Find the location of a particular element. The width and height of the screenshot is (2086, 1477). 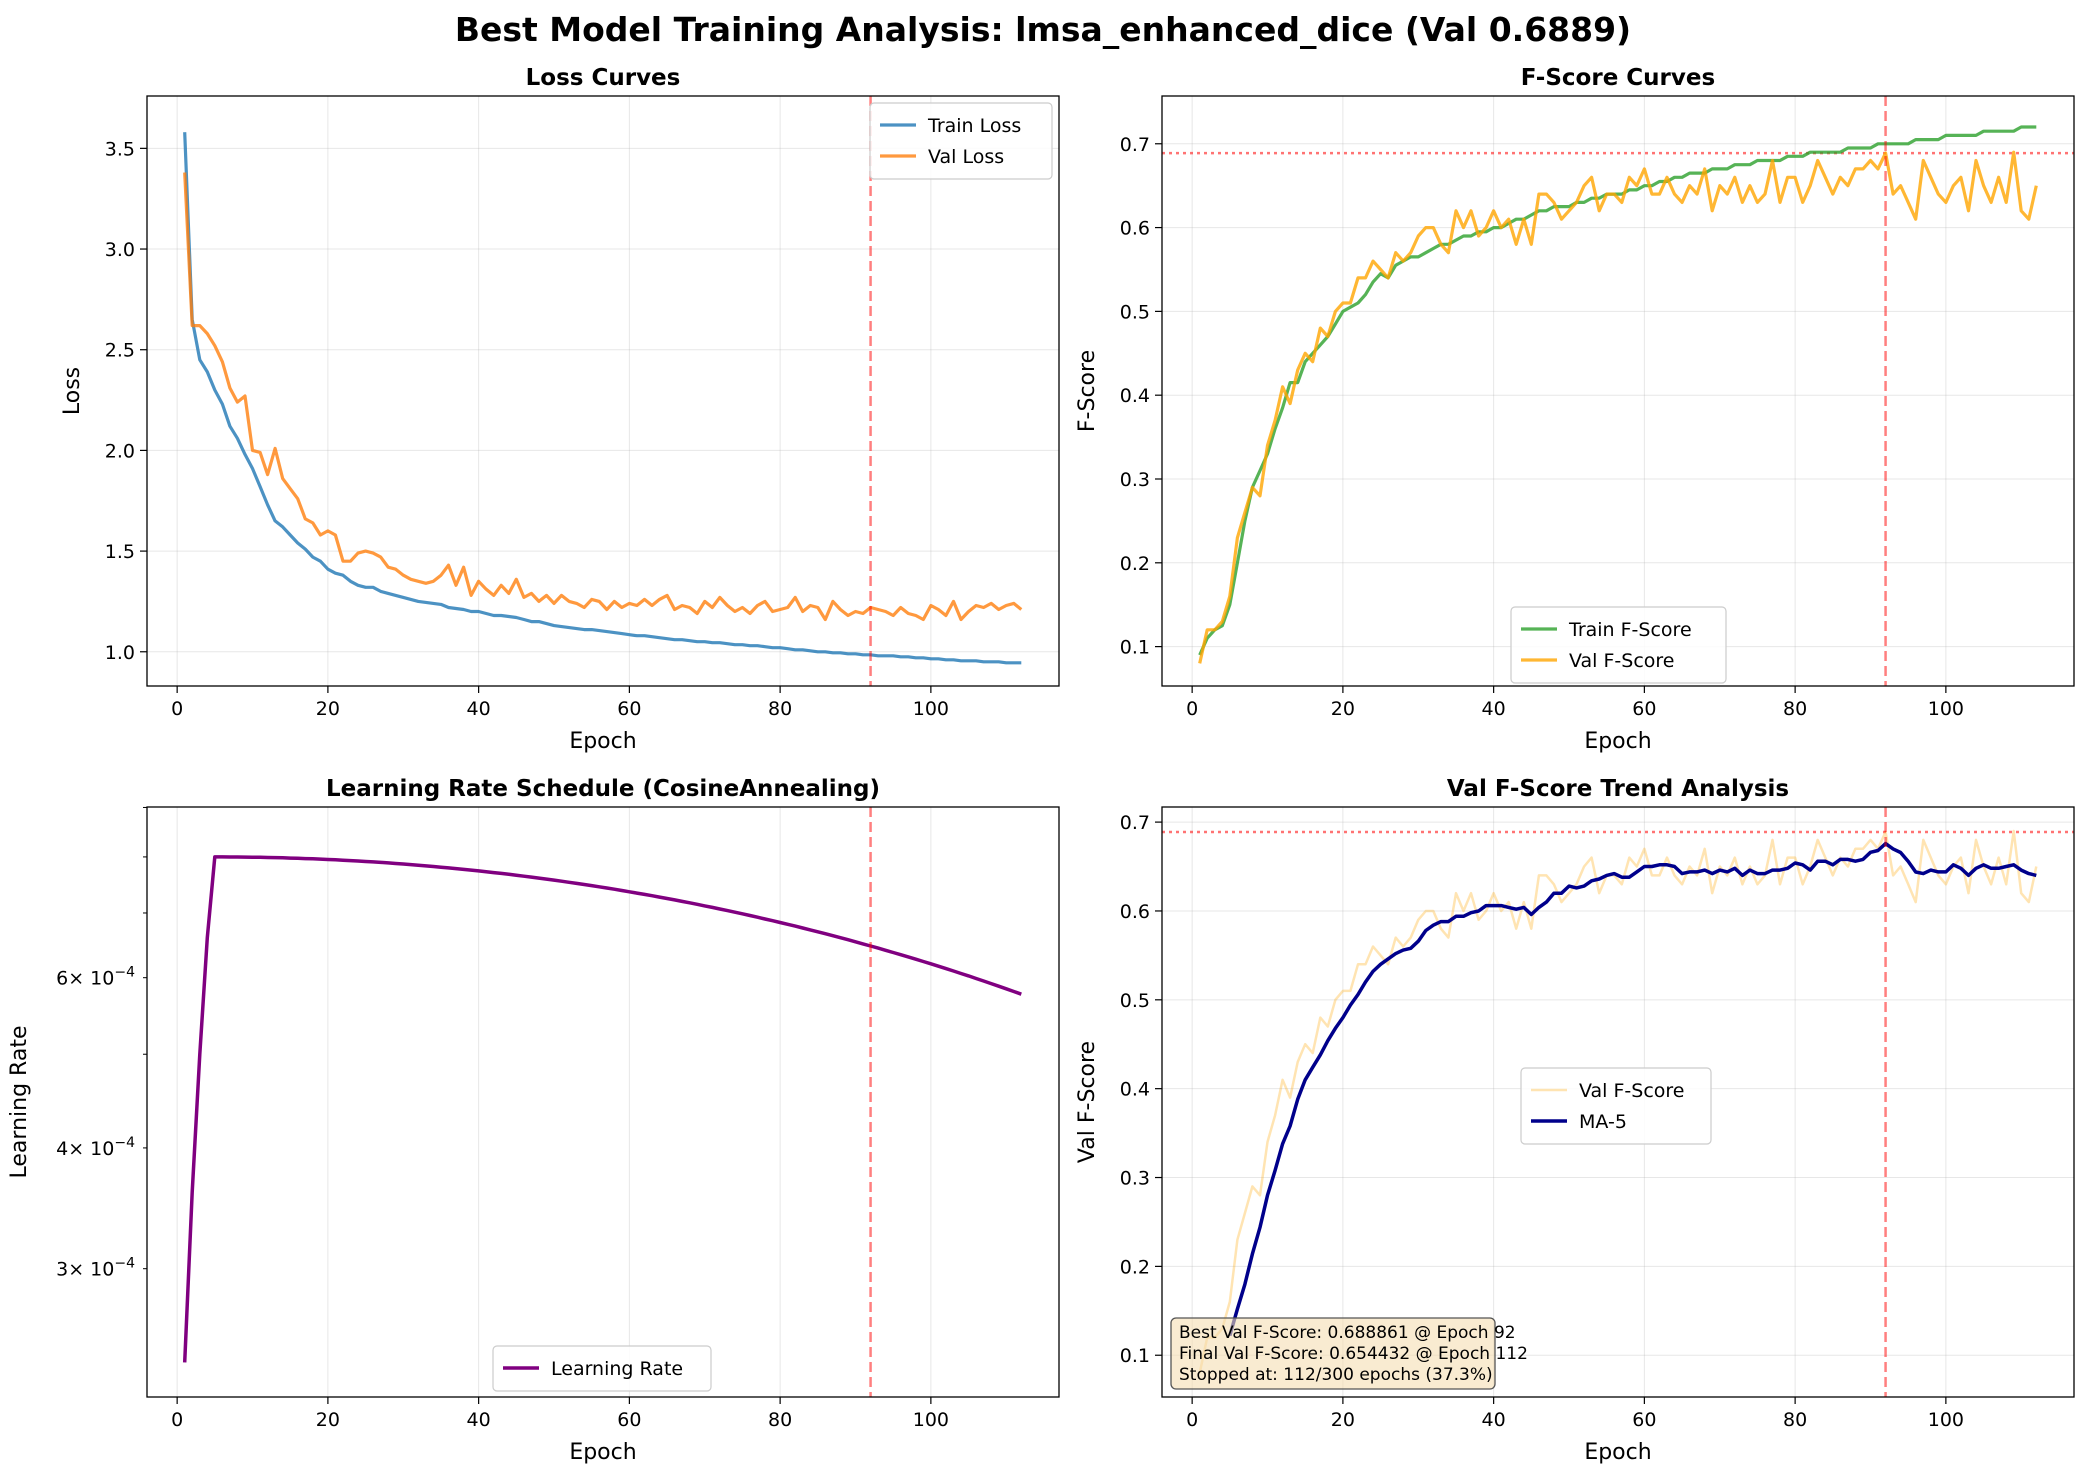

y-tick-base: 4 is located at coordinates (62, 1149).